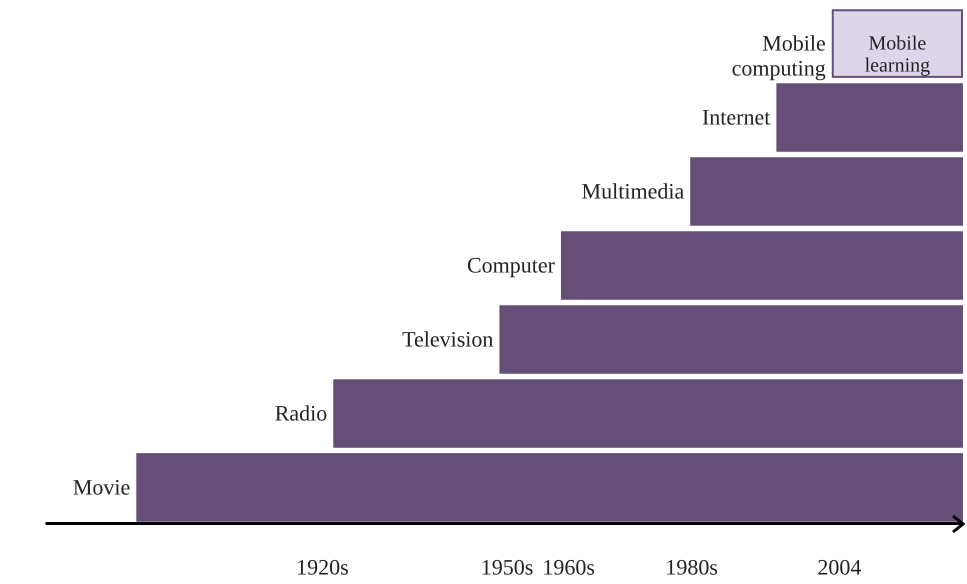  Describe the element at coordinates (897, 54) in the screenshot. I see `annotation: Mobile learning` at that location.